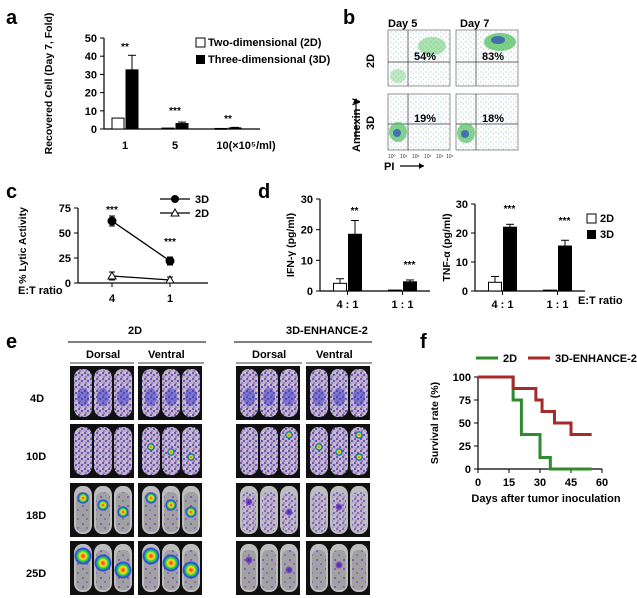  I want to click on group-label-2d: 2D, so click(135, 331).